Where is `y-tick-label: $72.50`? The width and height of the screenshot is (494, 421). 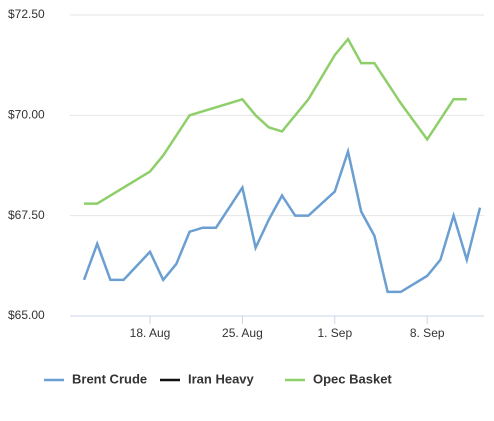 y-tick-label: $72.50 is located at coordinates (26, 14).